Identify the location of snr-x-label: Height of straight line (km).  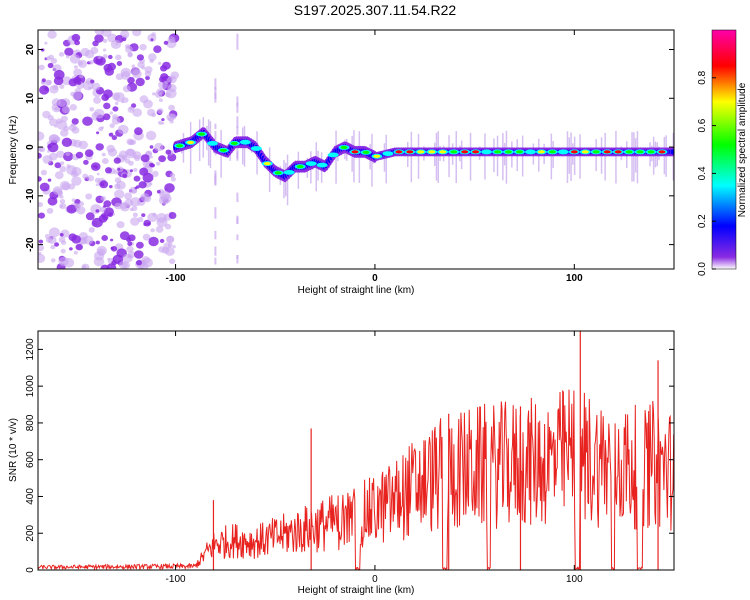
(356, 590).